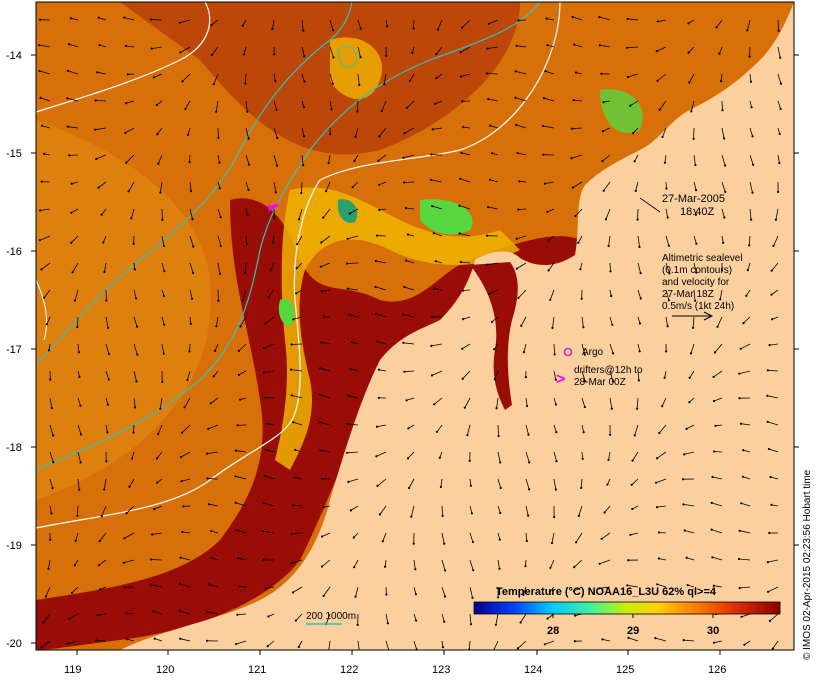 The image size is (820, 680). I want to click on bay, so click(494, 336).